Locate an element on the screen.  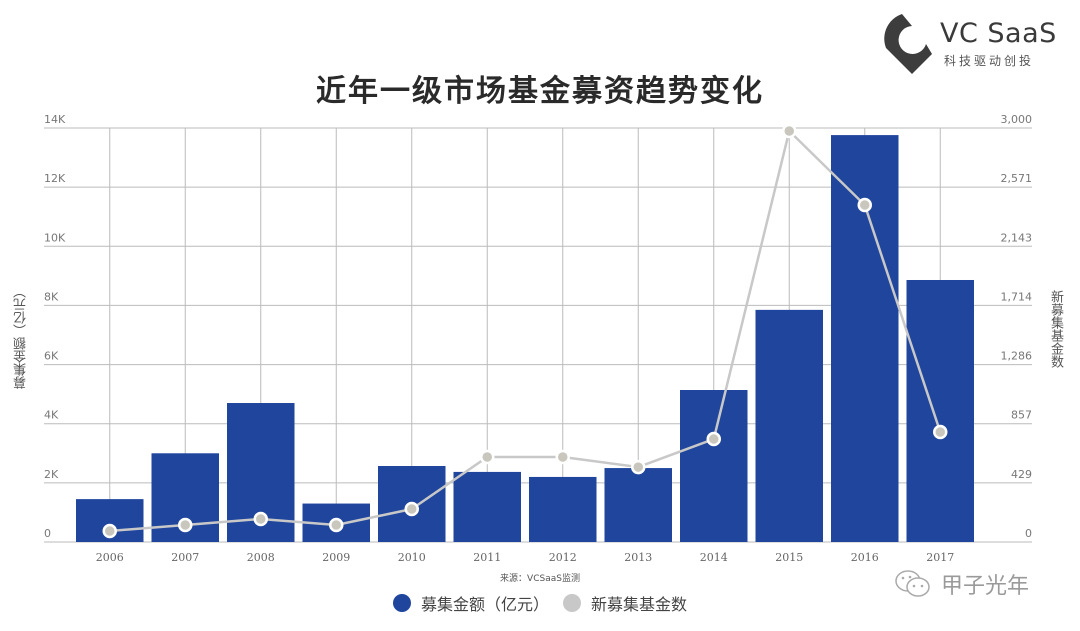
right-tick-label: 1,714 is located at coordinates (1017, 296).